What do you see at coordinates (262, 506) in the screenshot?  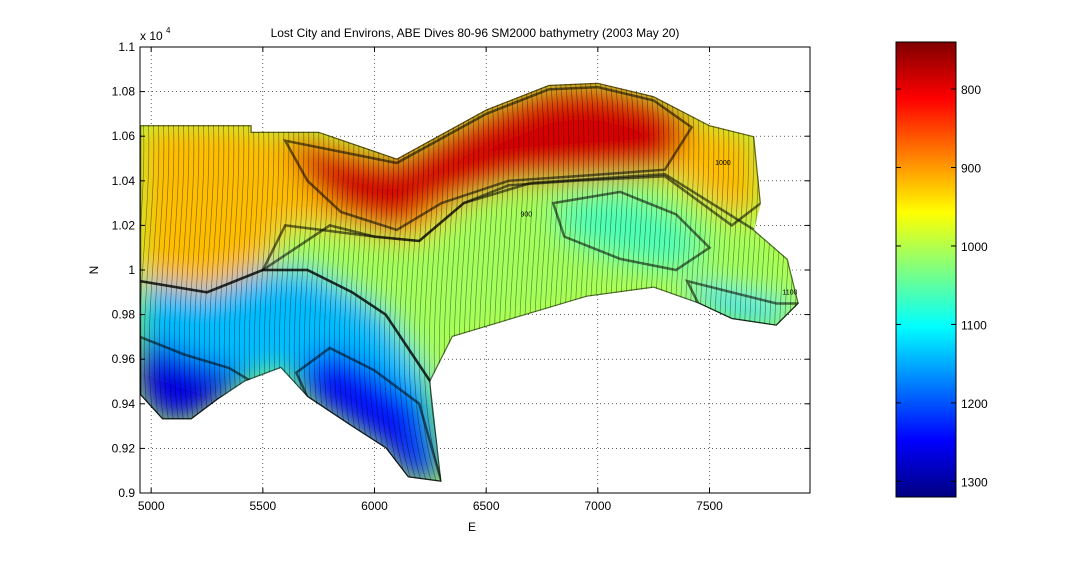 I see `x-tick-label: 5500` at bounding box center [262, 506].